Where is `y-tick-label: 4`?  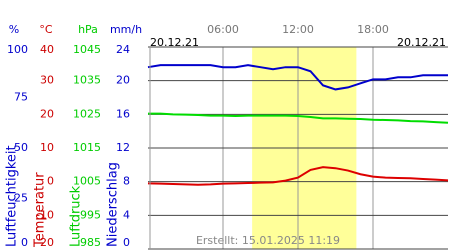
y-tick-label: 4 is located at coordinates (126, 214).